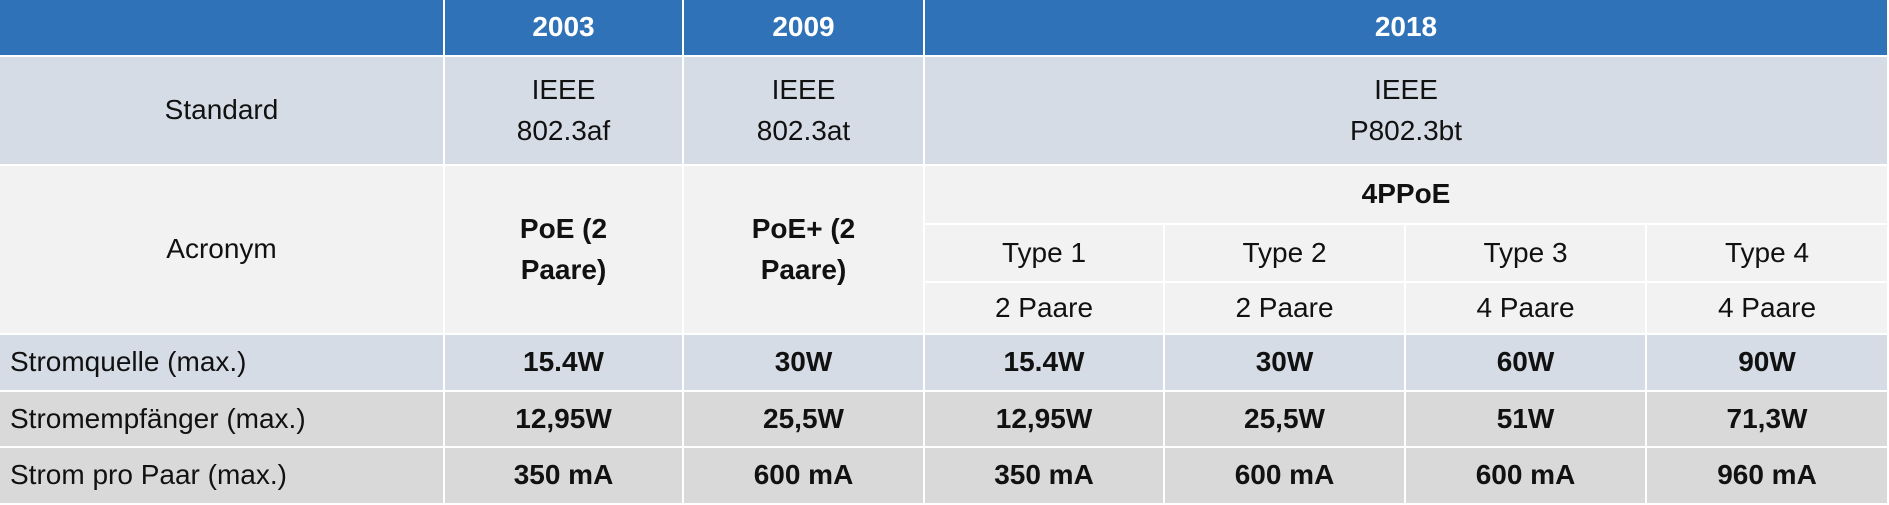  Describe the element at coordinates (128, 362) in the screenshot. I see `cell-text: Stromquelle (max.)` at that location.